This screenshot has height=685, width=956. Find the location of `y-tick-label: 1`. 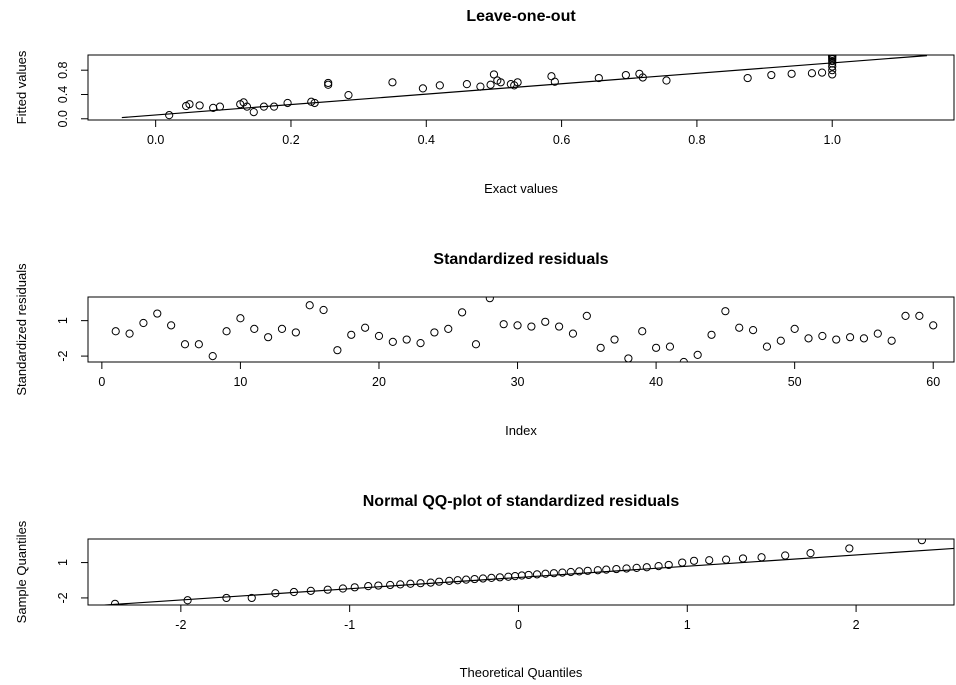

y-tick-label: 1 is located at coordinates (63, 562).